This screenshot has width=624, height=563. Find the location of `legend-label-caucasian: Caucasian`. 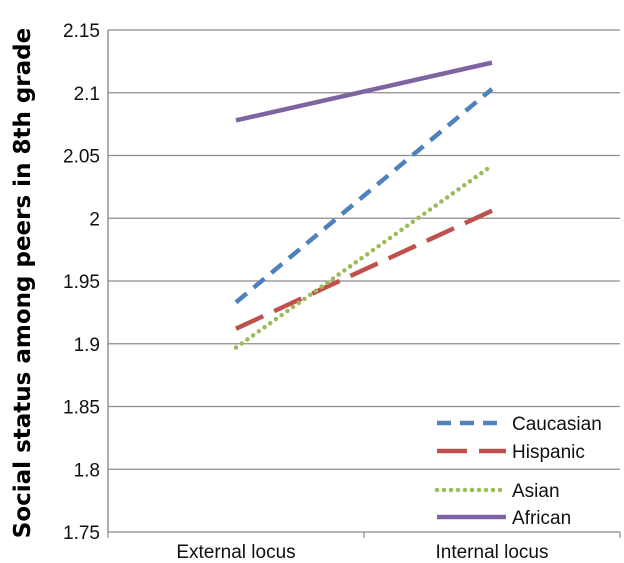

legend-label-caucasian: Caucasian is located at coordinates (557, 424).